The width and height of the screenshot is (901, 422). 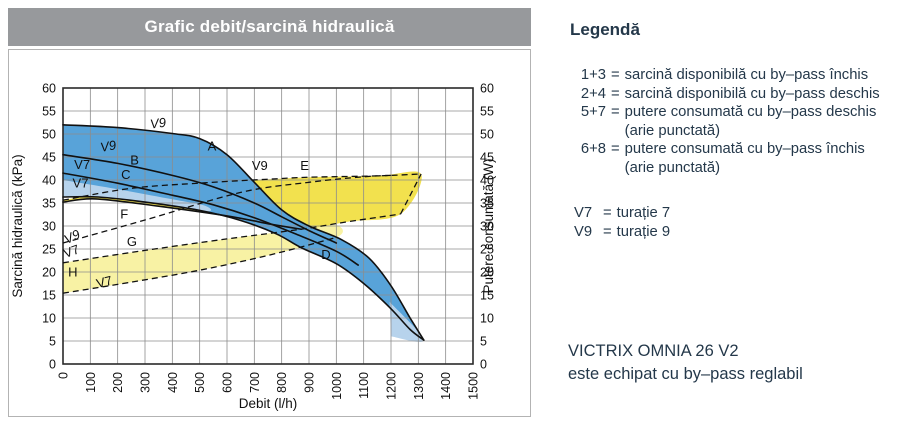 I want to click on y-right-tick-45: 45, so click(x=487, y=158).